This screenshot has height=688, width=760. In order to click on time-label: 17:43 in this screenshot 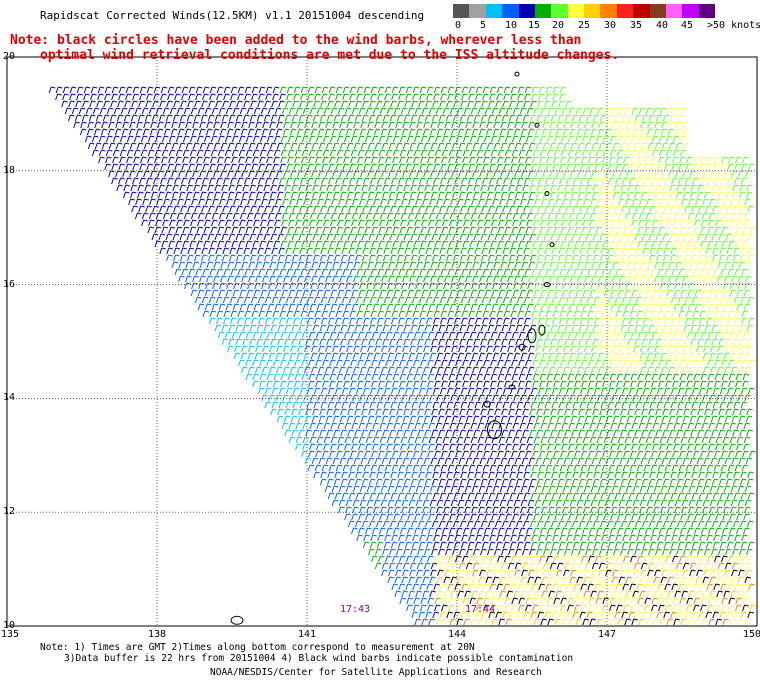, I will do `click(355, 609)`.